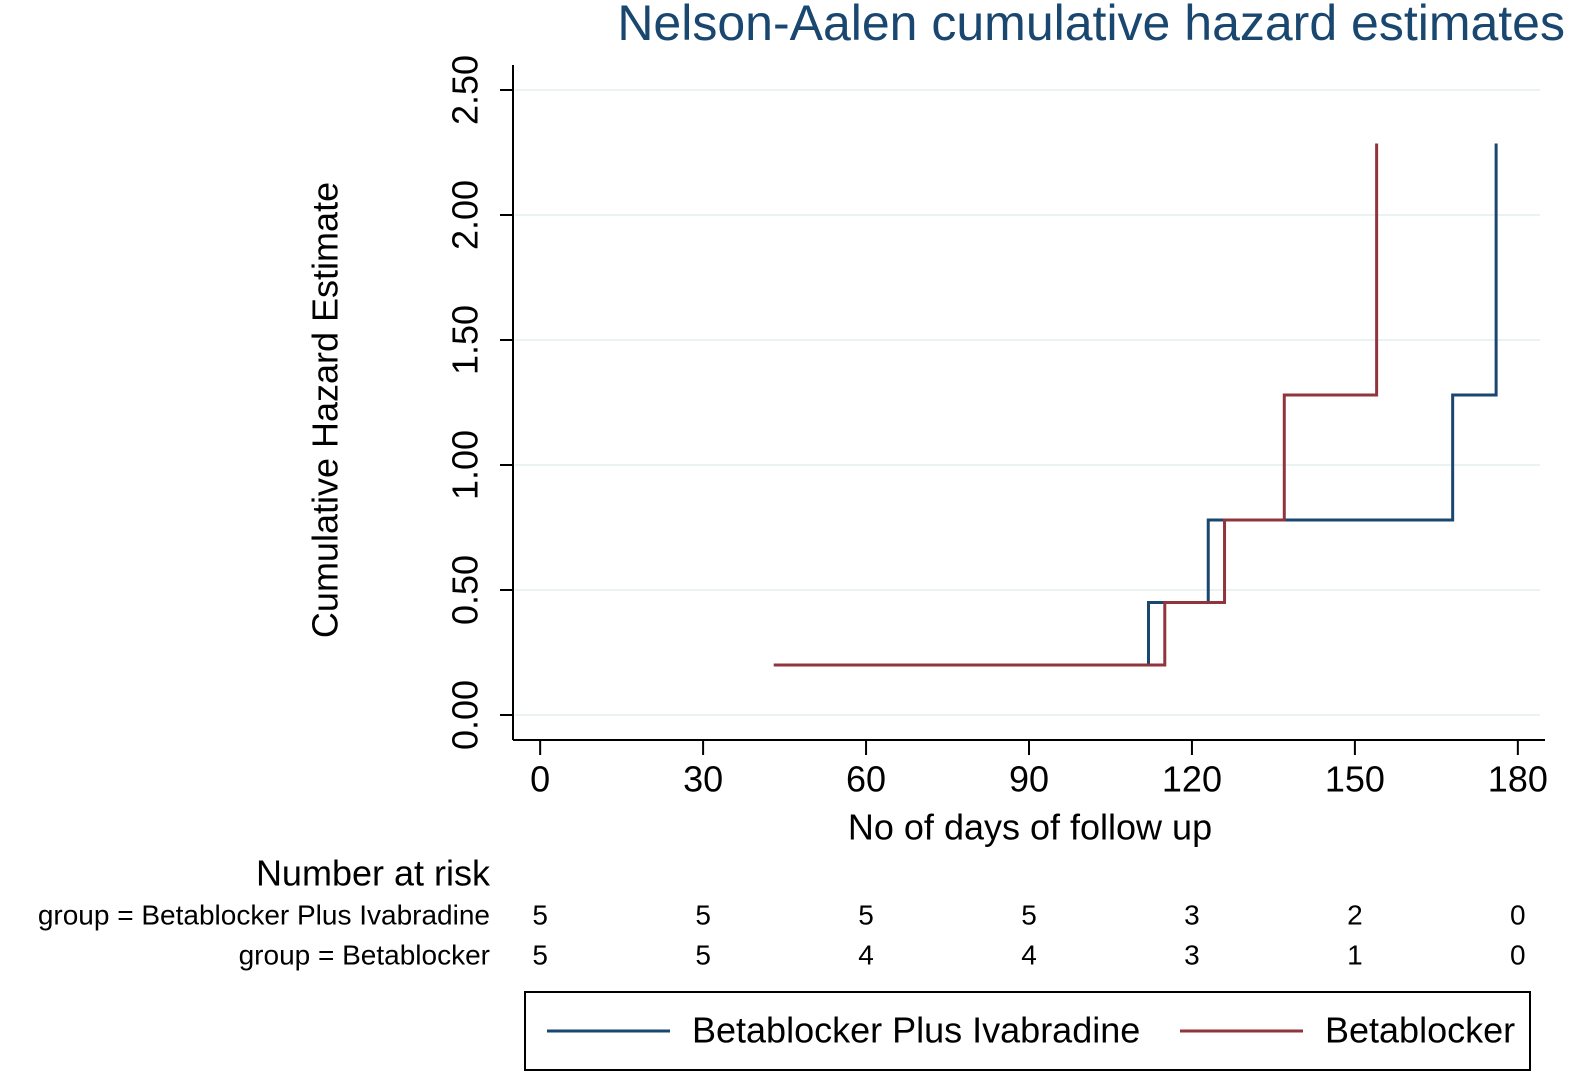 This screenshot has height=1090, width=1593. What do you see at coordinates (264, 914) in the screenshot?
I see `risk-row-label: group = Betablocker Plus Ivabradine` at bounding box center [264, 914].